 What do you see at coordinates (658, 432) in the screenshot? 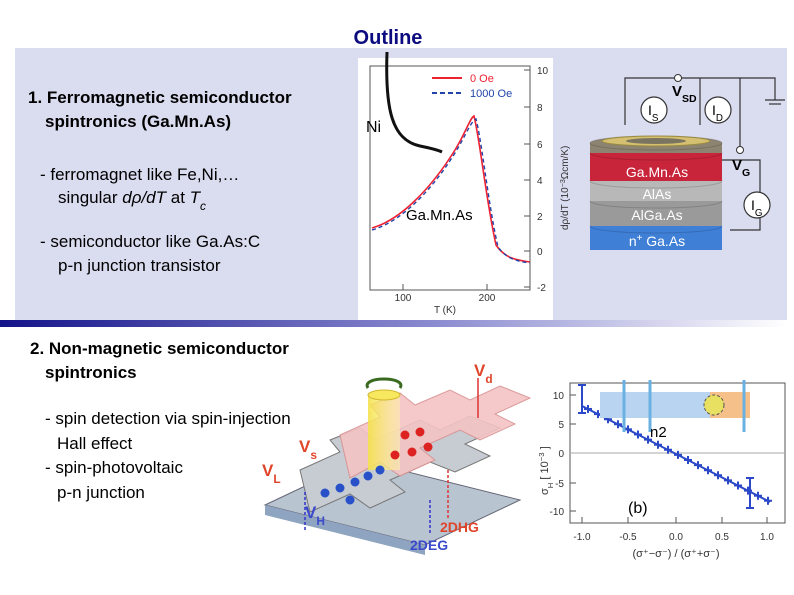
I see `figure-label: n2` at bounding box center [658, 432].